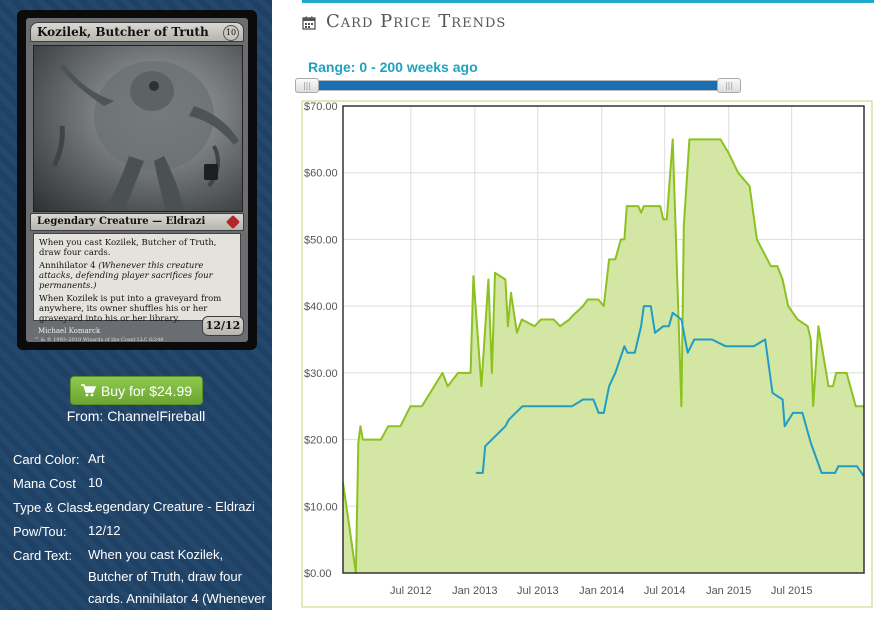 This screenshot has height=632, width=885. Describe the element at coordinates (88, 392) in the screenshot. I see `shopping-cart-icon` at that location.